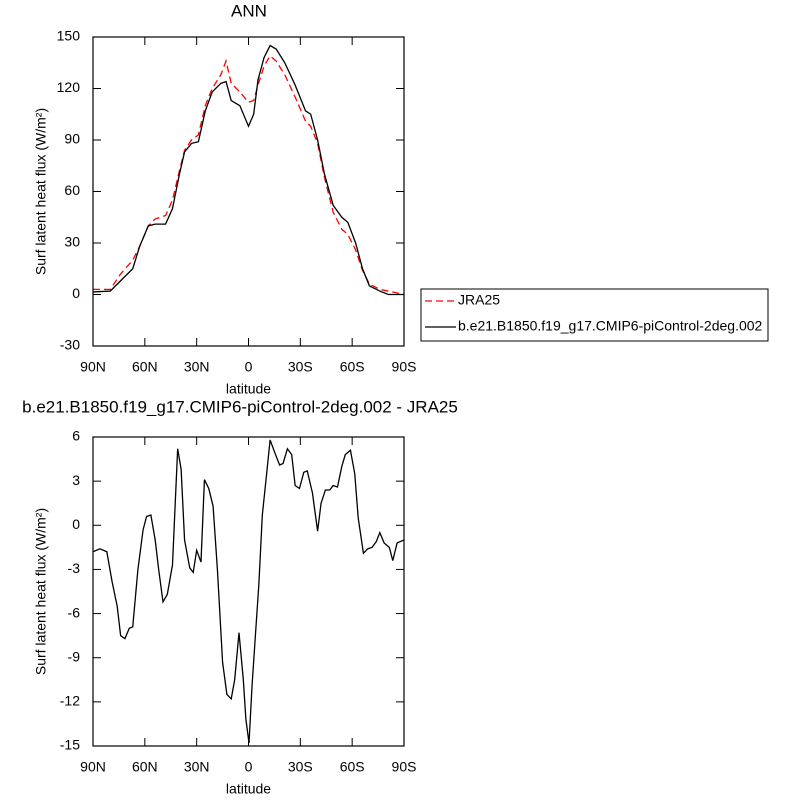 This screenshot has width=800, height=800. What do you see at coordinates (72, 139) in the screenshot?
I see `y-tick-label: 90` at bounding box center [72, 139].